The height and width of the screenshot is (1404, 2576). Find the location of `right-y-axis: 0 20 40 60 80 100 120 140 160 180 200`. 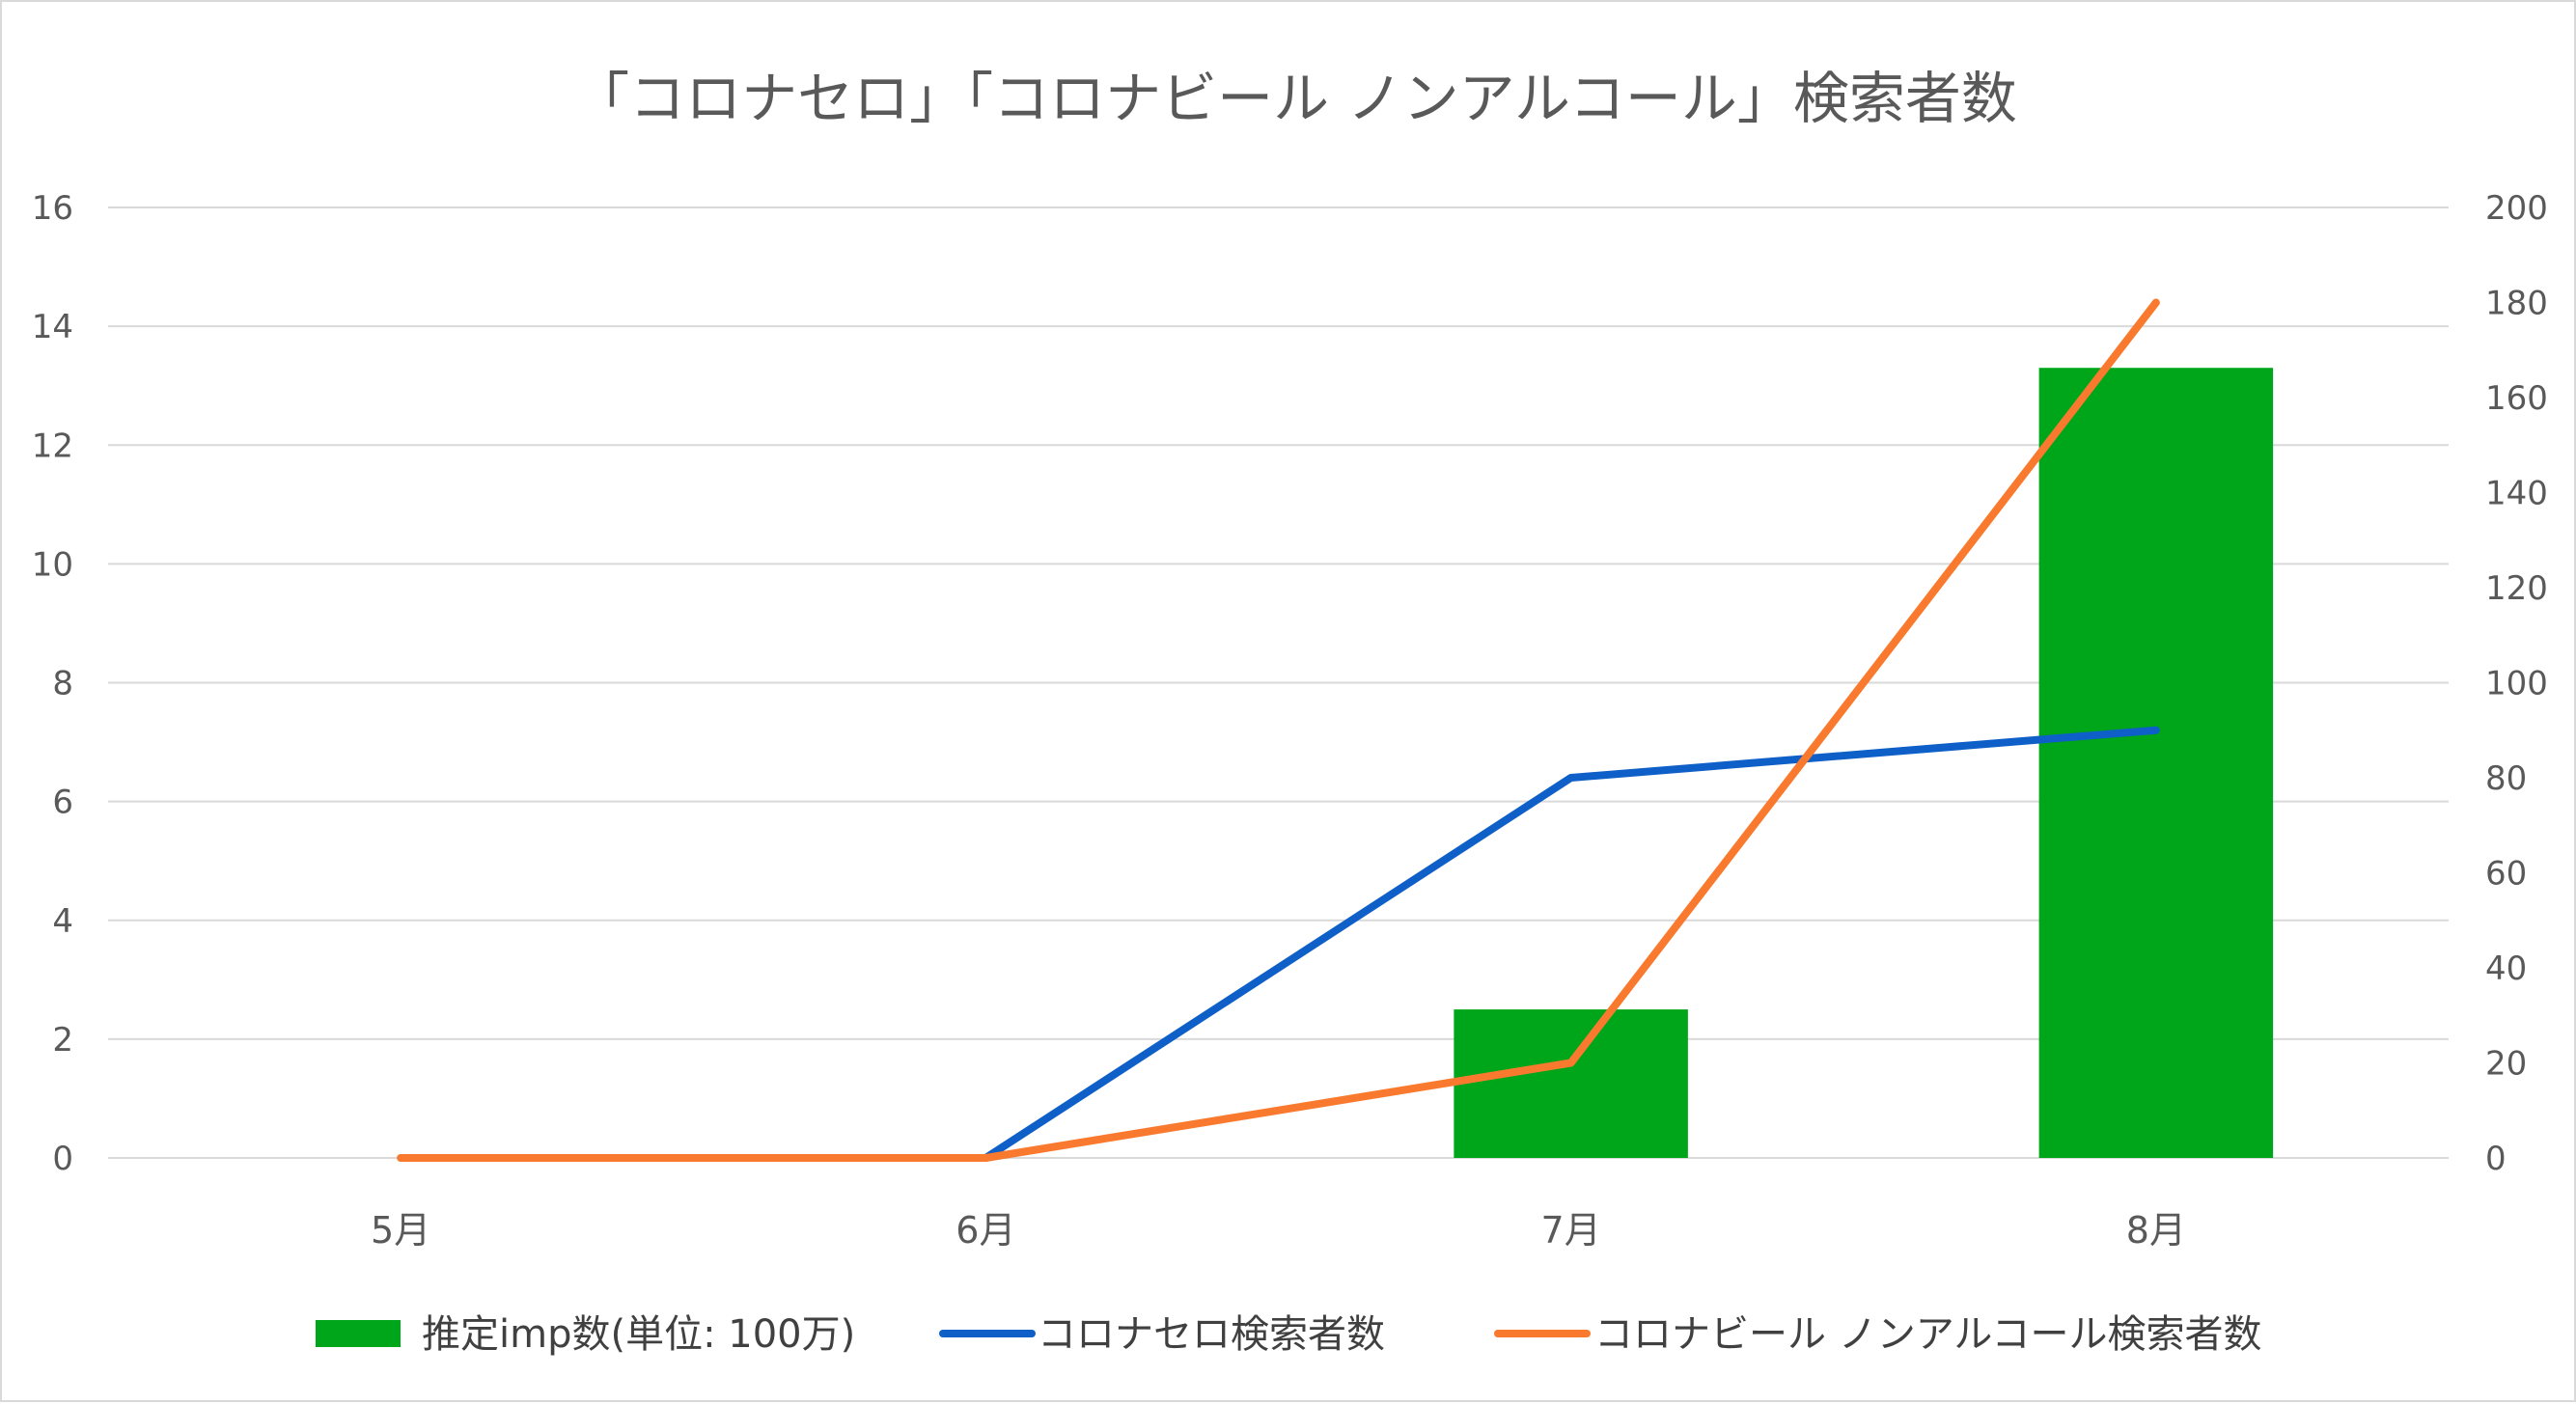

right-y-axis: 0 20 40 60 80 100 120 140 160 180 200 is located at coordinates (2516, 684).